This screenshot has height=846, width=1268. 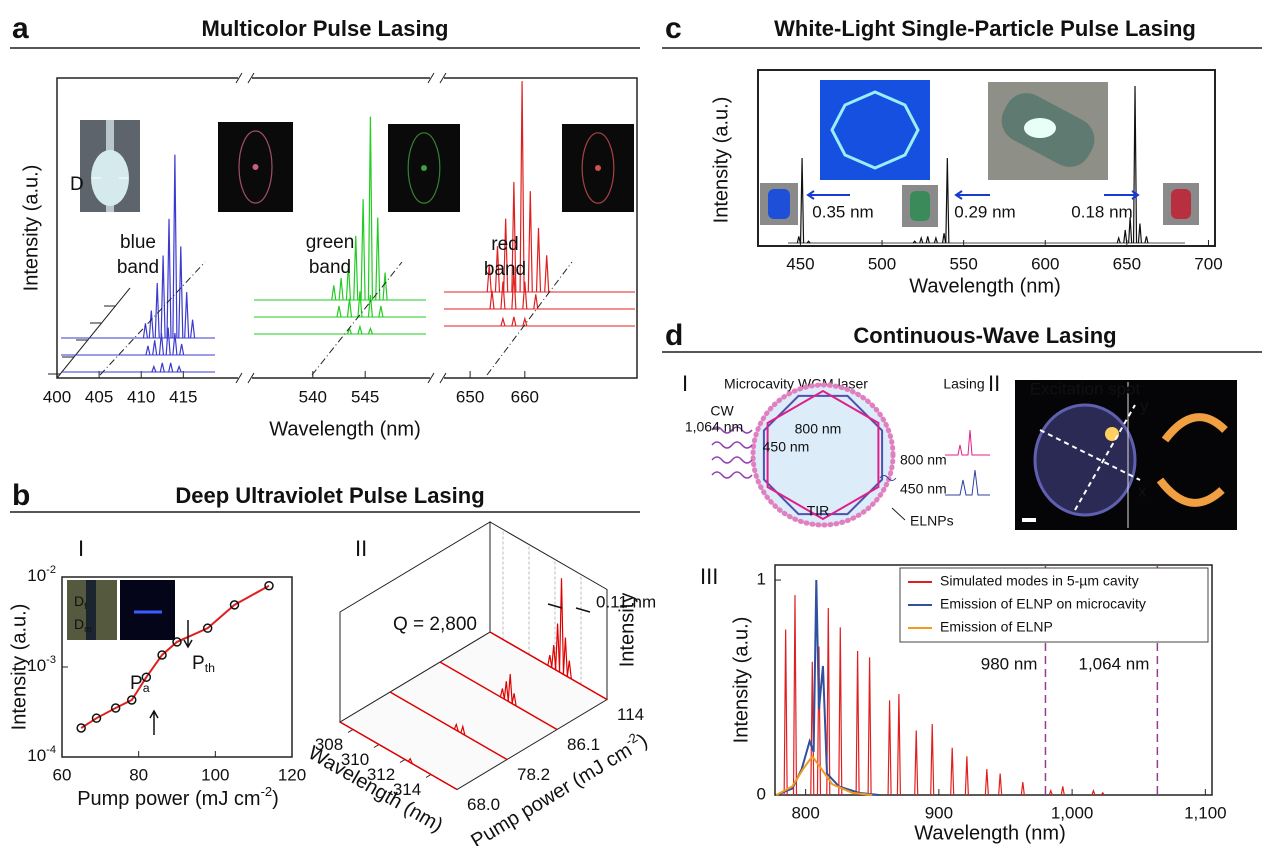 What do you see at coordinates (138, 774) in the screenshot?
I see `x-tick-label: 80` at bounding box center [138, 774].